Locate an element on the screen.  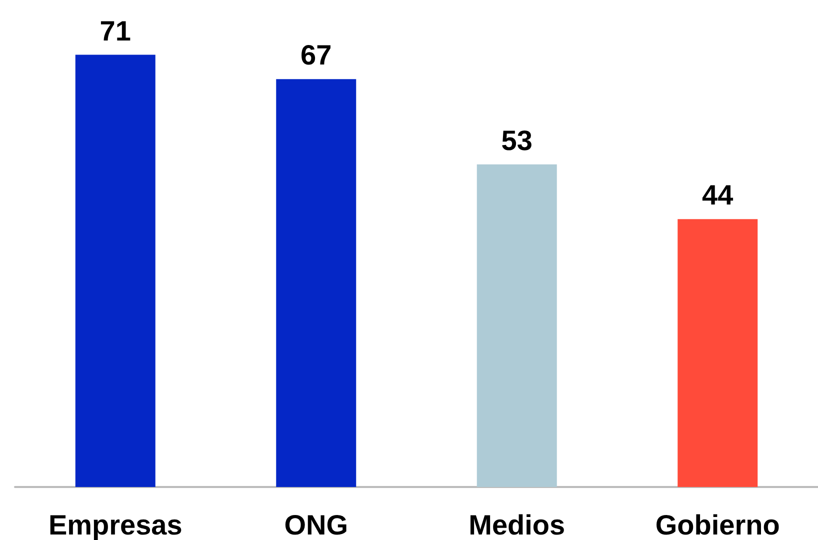
x-tick-label: Gobierno is located at coordinates (717, 525).